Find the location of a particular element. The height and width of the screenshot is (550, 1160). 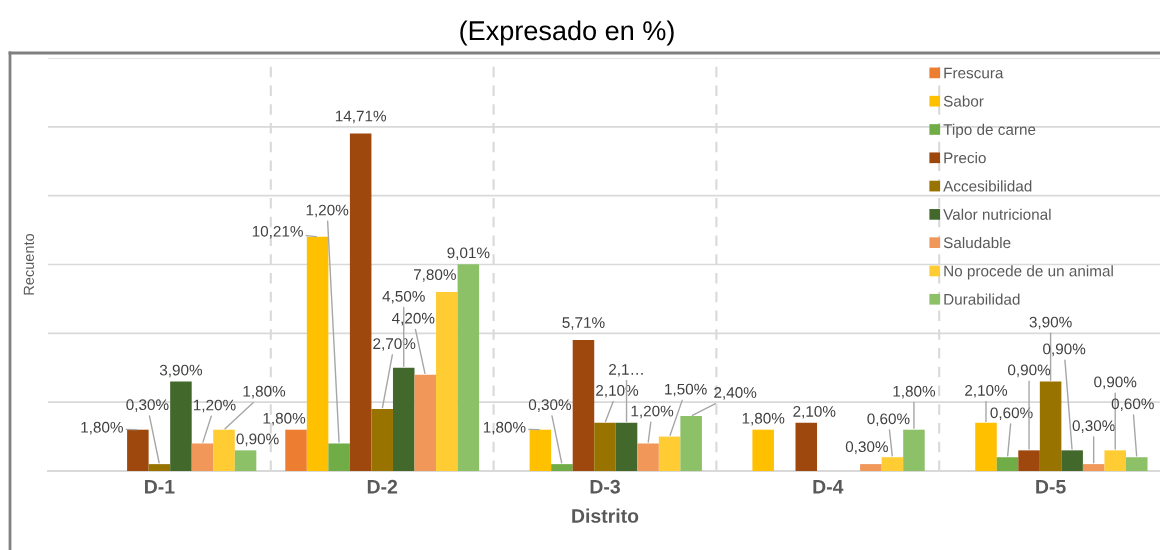

legend-label: Valor nutricional is located at coordinates (997, 214).